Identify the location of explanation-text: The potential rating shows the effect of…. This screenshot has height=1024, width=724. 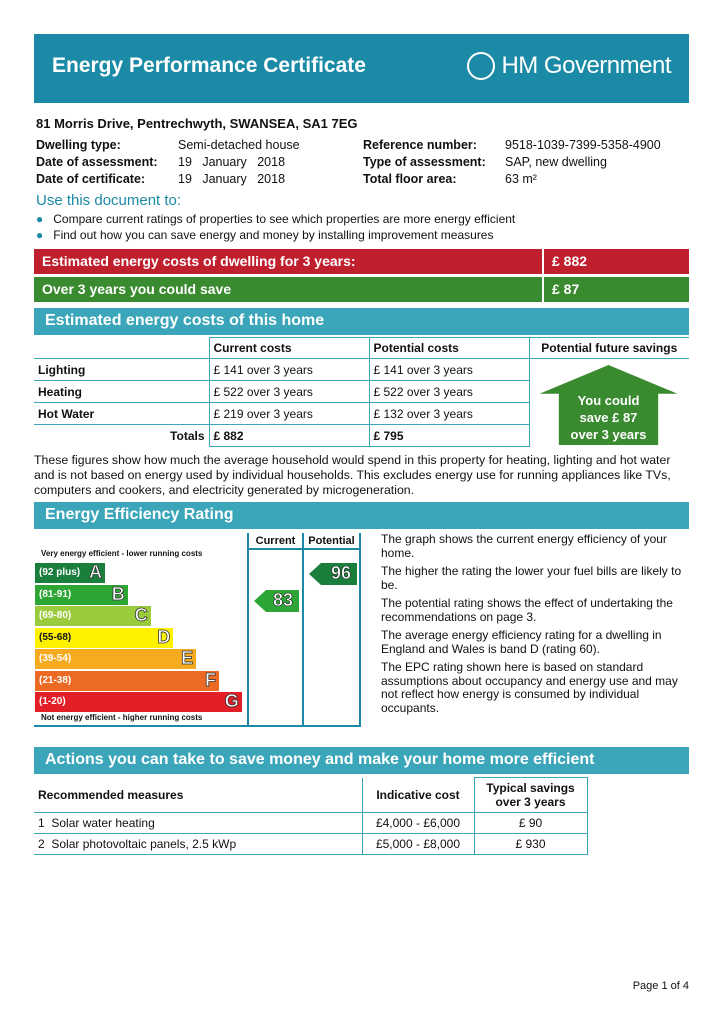
(527, 610).